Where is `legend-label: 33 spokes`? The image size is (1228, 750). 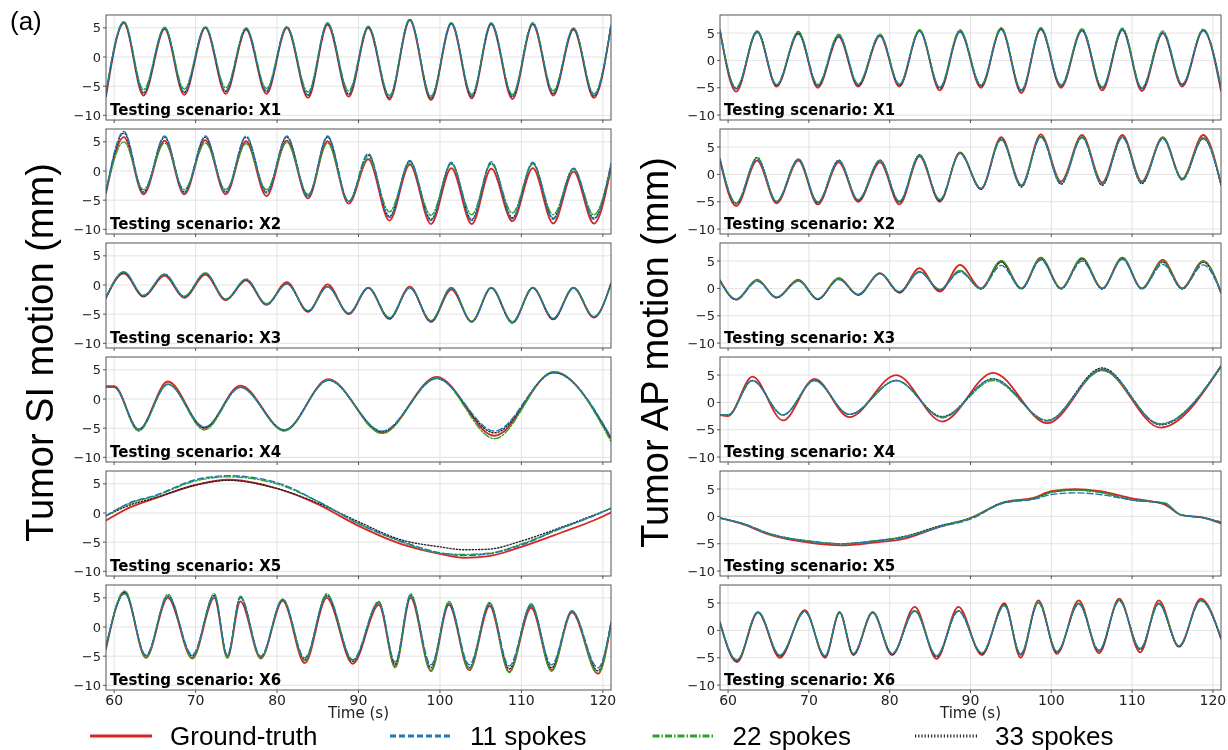
legend-label: 33 spokes is located at coordinates (1054, 735).